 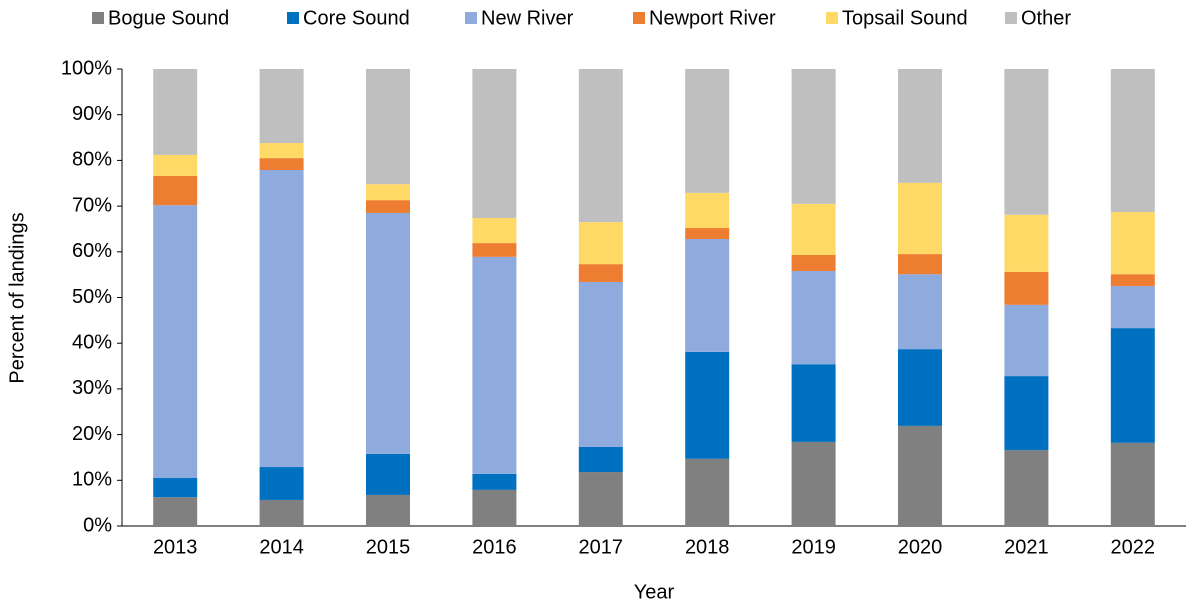 What do you see at coordinates (1046, 18) in the screenshot?
I see `legend-label: Other` at bounding box center [1046, 18].